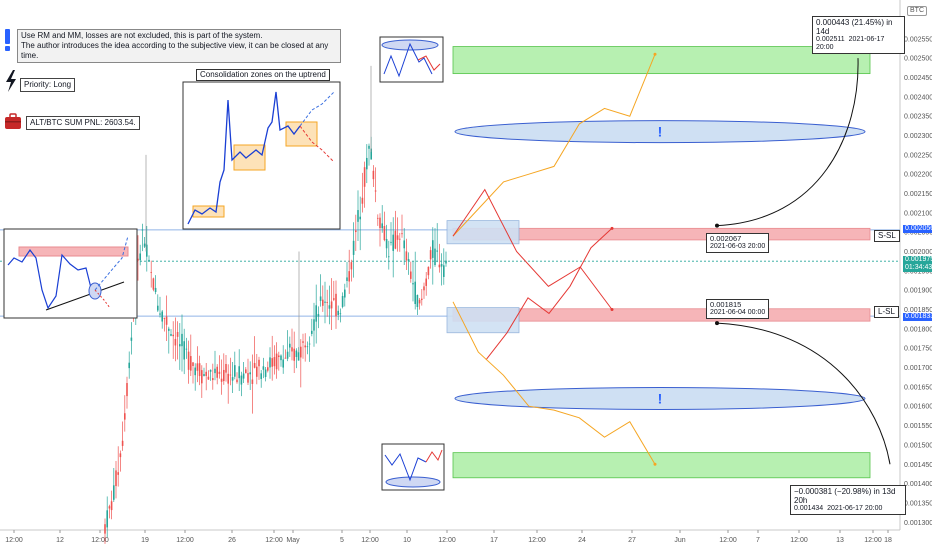  I want to click on inset-trend-line, so click(85, 296).